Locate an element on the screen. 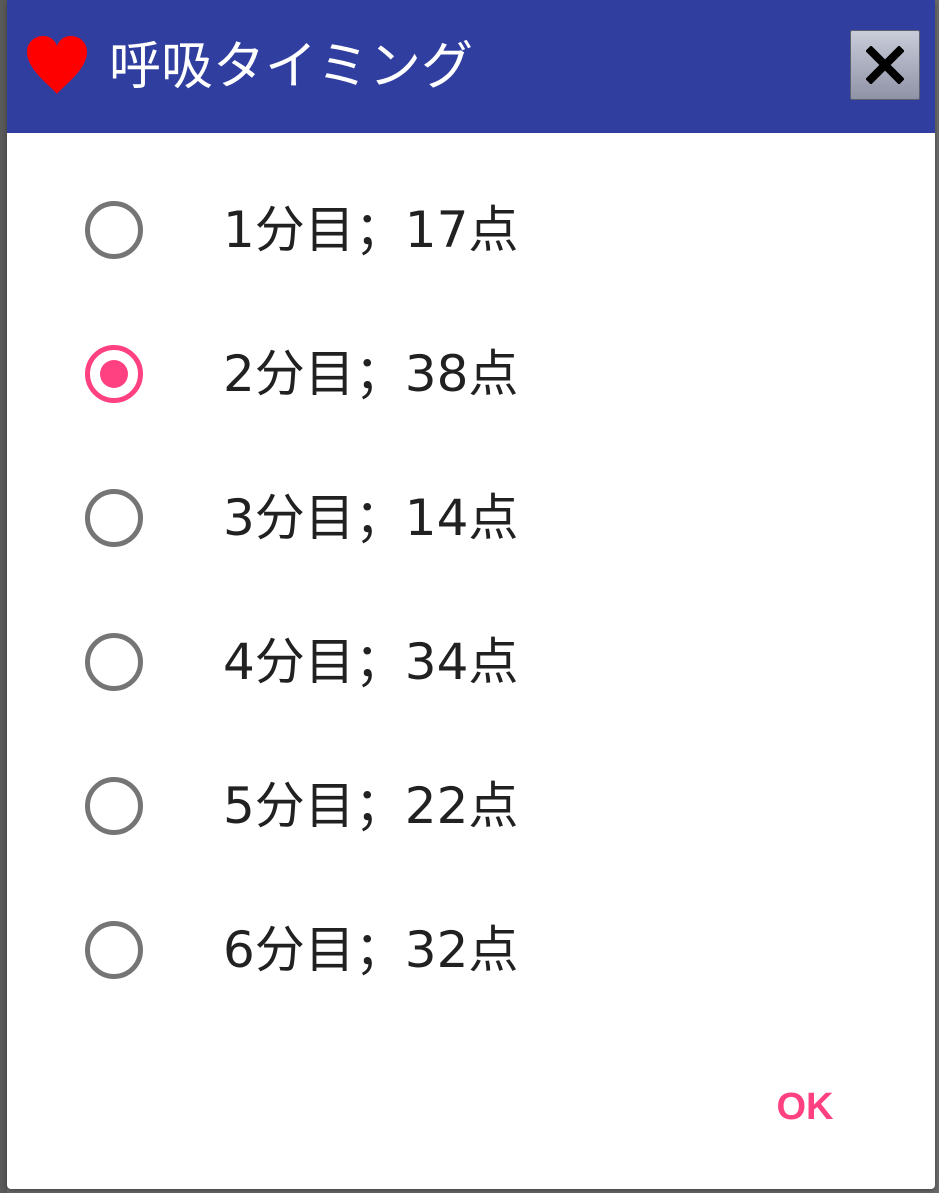 The width and height of the screenshot is (939, 1193). option-row: 6分目；32点 is located at coordinates (471, 950).